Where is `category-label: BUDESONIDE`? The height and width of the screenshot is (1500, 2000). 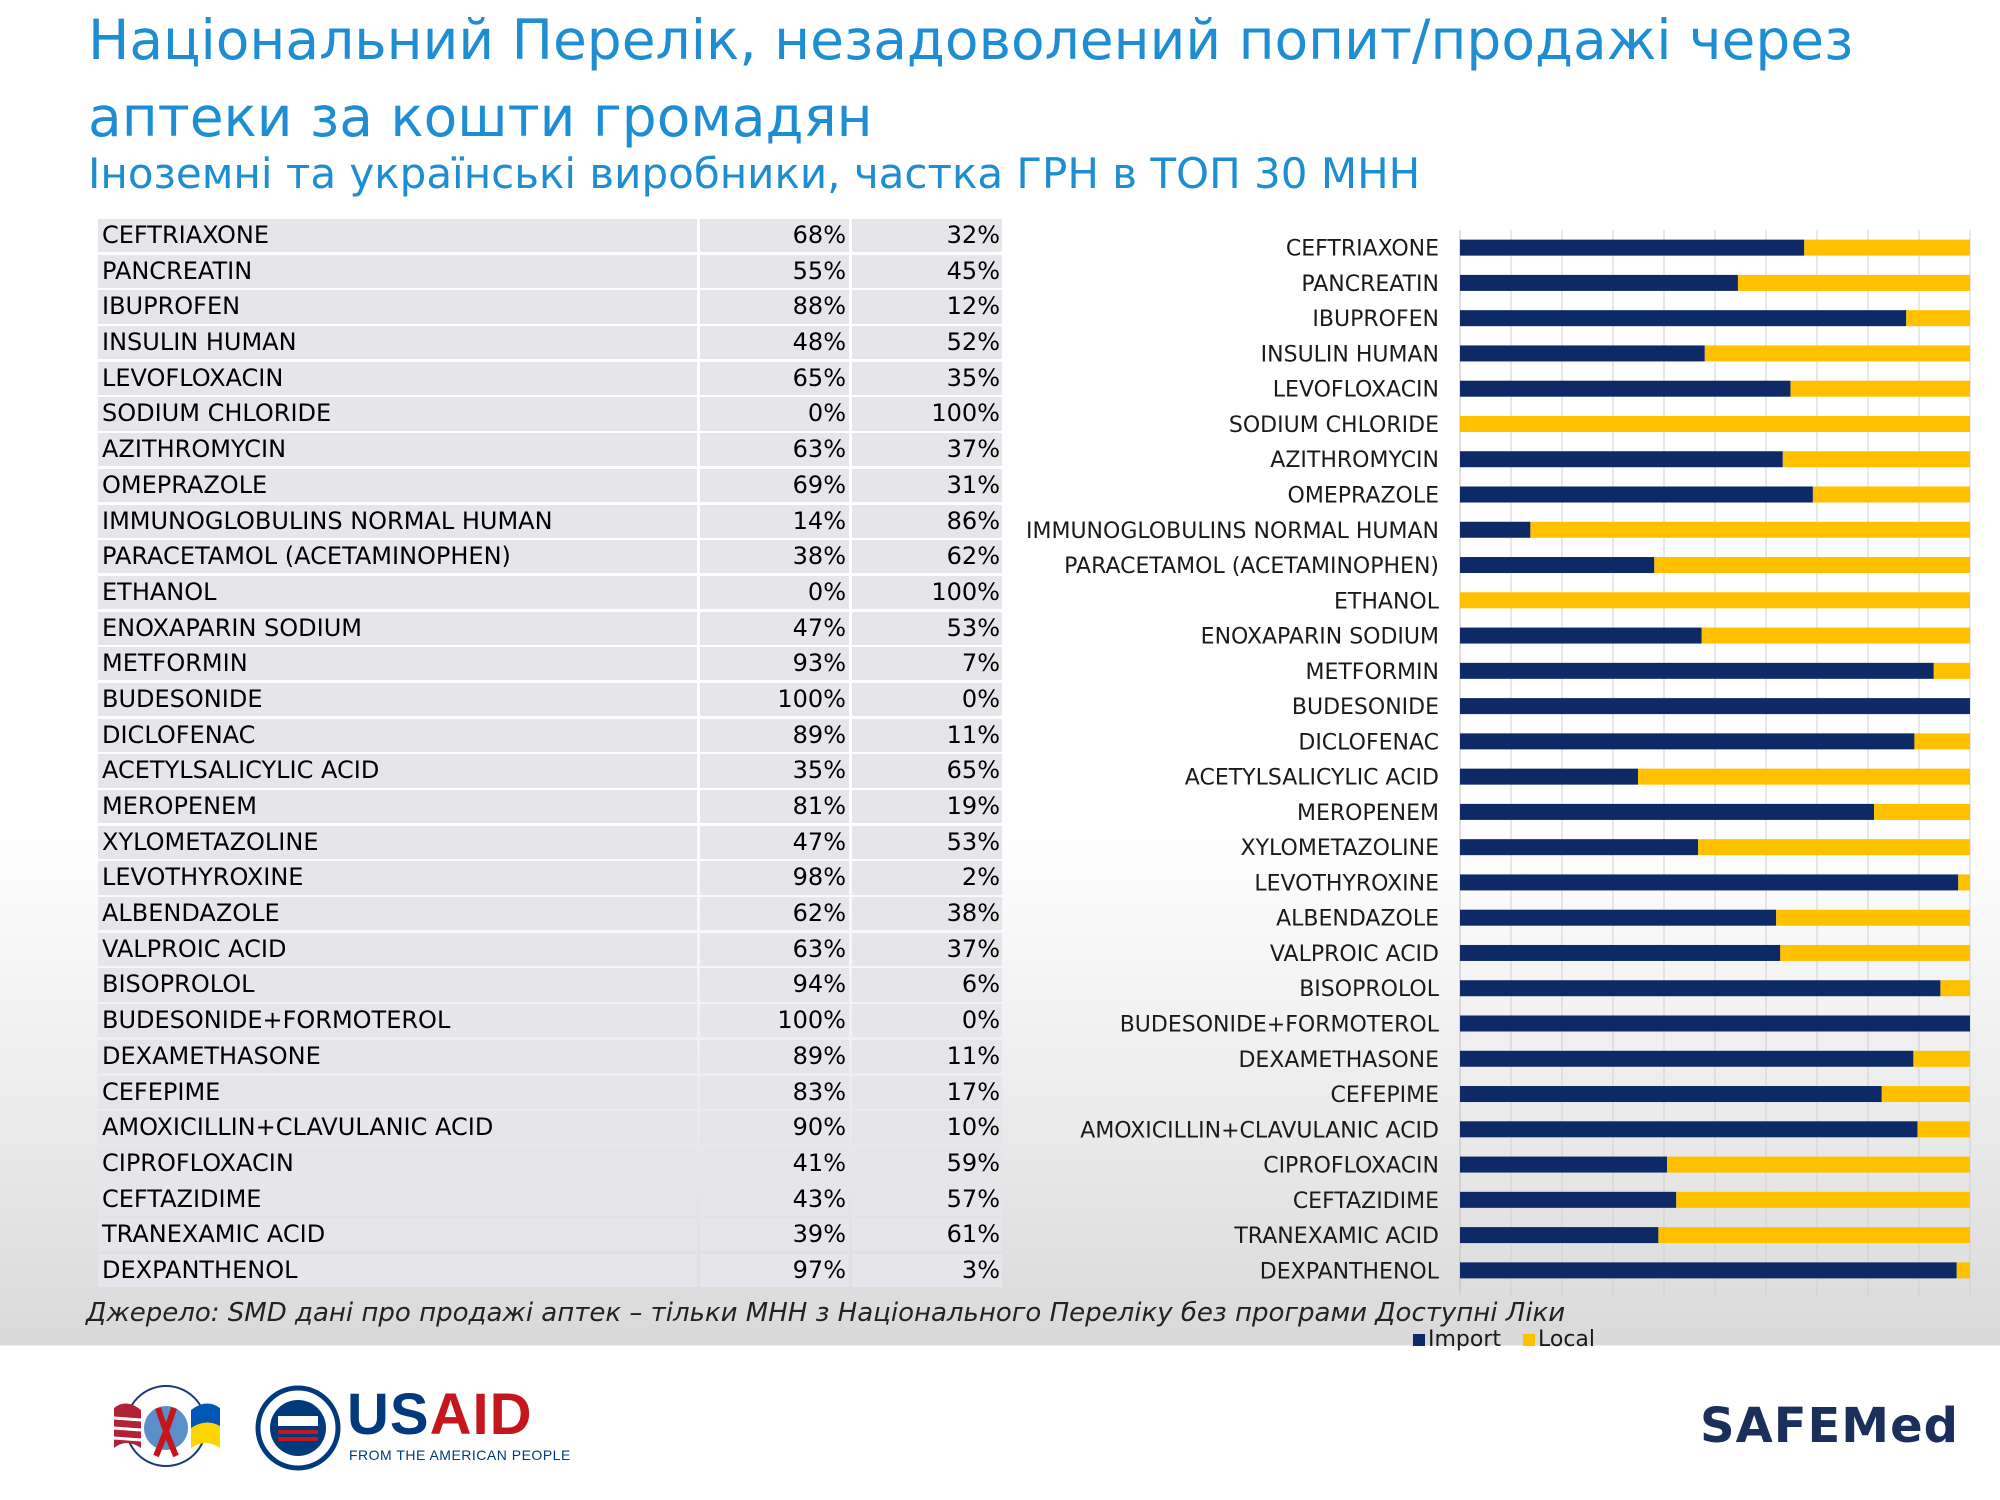
category-label: BUDESONIDE is located at coordinates (1365, 707).